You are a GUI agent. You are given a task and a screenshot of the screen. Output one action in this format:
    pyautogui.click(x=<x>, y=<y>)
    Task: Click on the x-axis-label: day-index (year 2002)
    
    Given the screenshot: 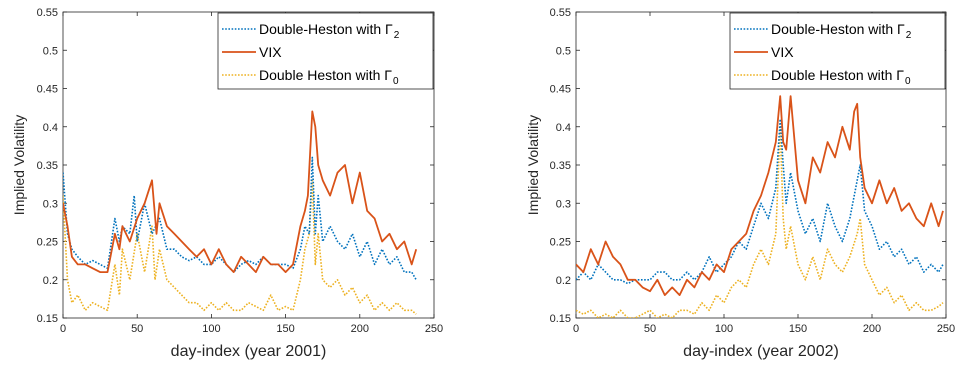 What is the action you would take?
    pyautogui.click(x=761, y=351)
    